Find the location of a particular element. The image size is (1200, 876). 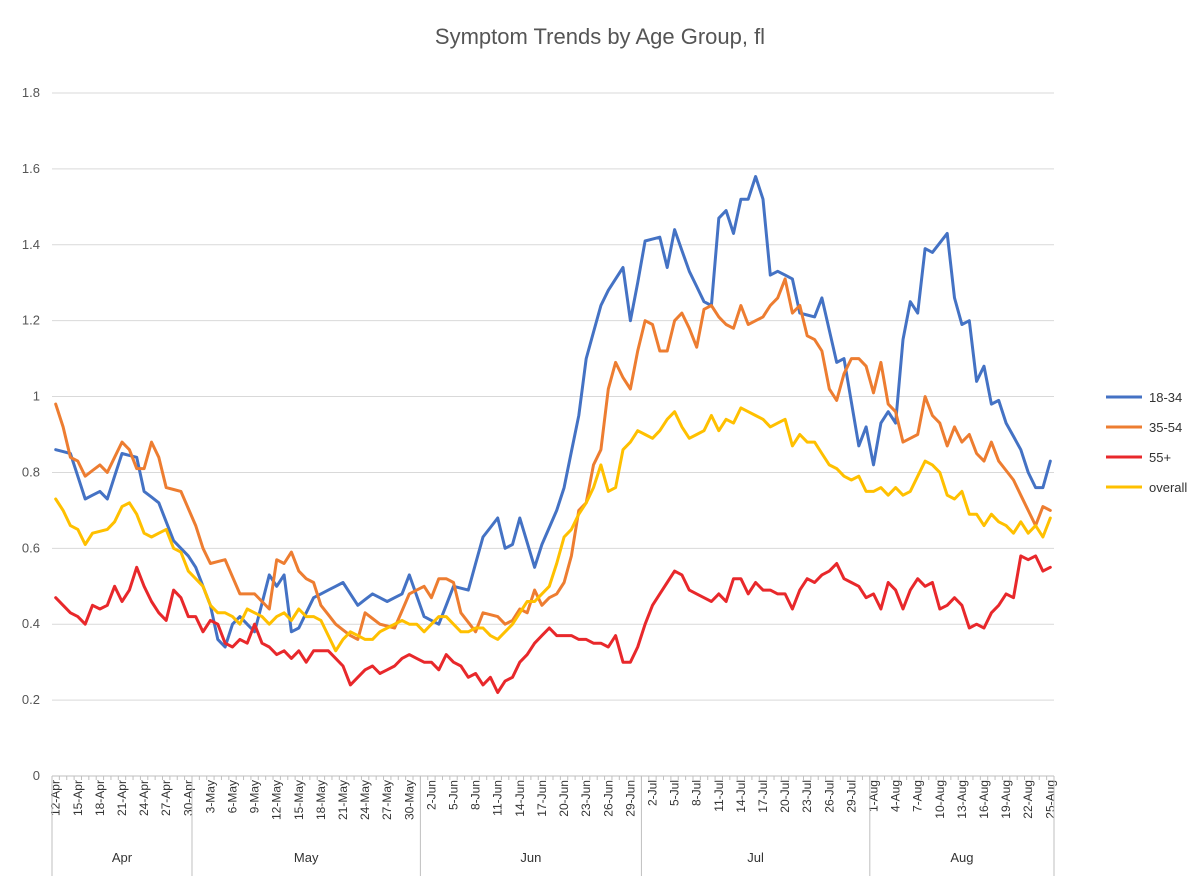

x-tick-label: 12-Apr is located at coordinates (56, 798).